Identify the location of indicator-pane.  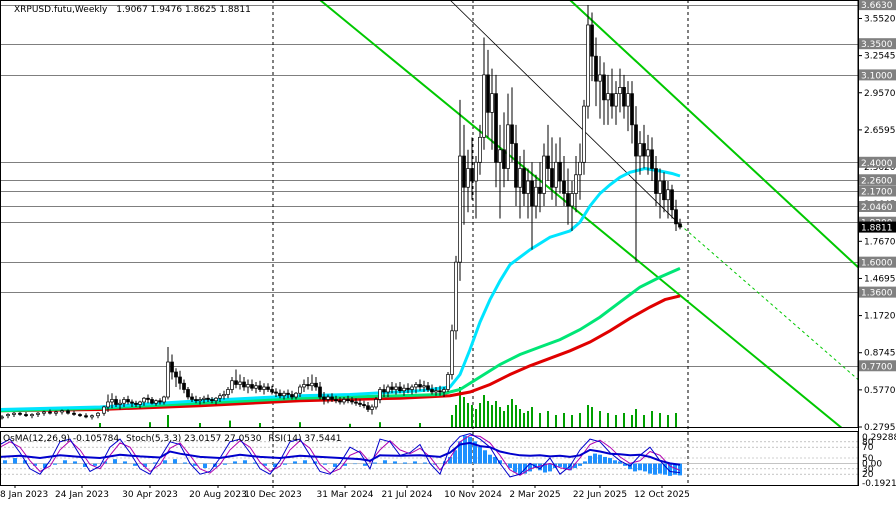
(429, 455).